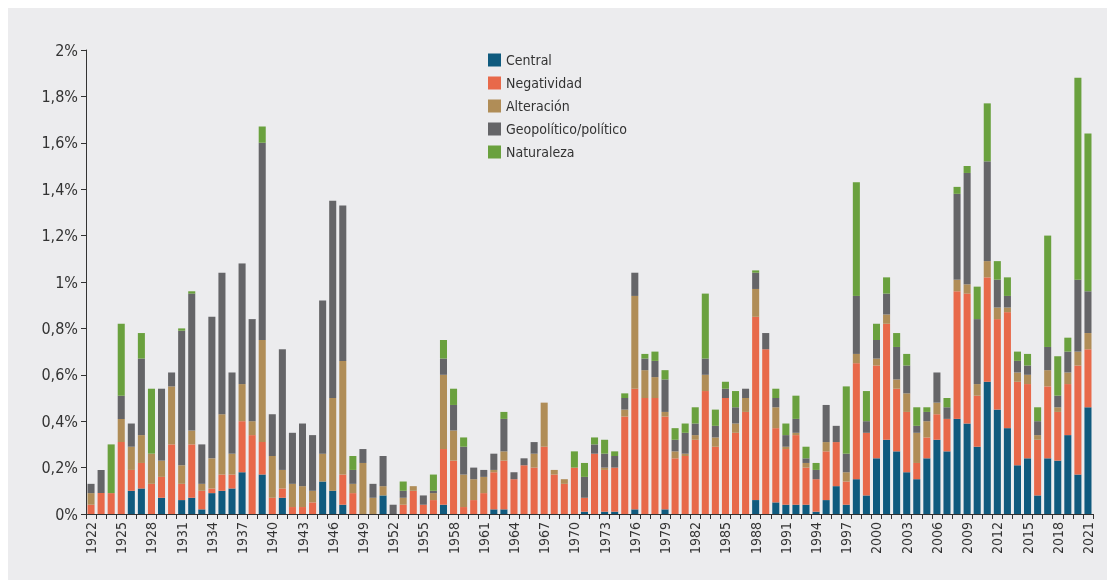  What do you see at coordinates (242, 538) in the screenshot?
I see `x-tick-label: 1937` at bounding box center [242, 538].